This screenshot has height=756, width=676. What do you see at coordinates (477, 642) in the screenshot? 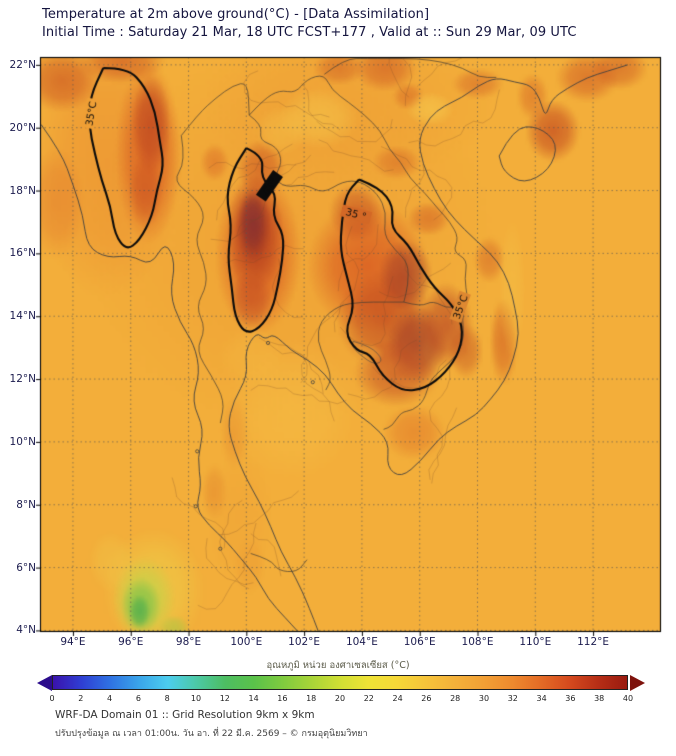
I see `lon-tick-label: 108°E` at bounding box center [477, 642].